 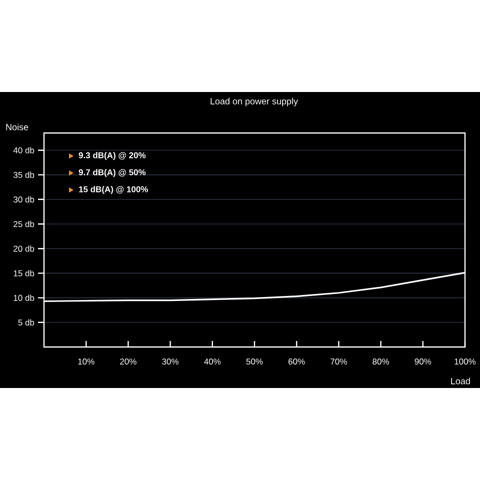 I want to click on x-tick-label: 100%, so click(x=465, y=361).